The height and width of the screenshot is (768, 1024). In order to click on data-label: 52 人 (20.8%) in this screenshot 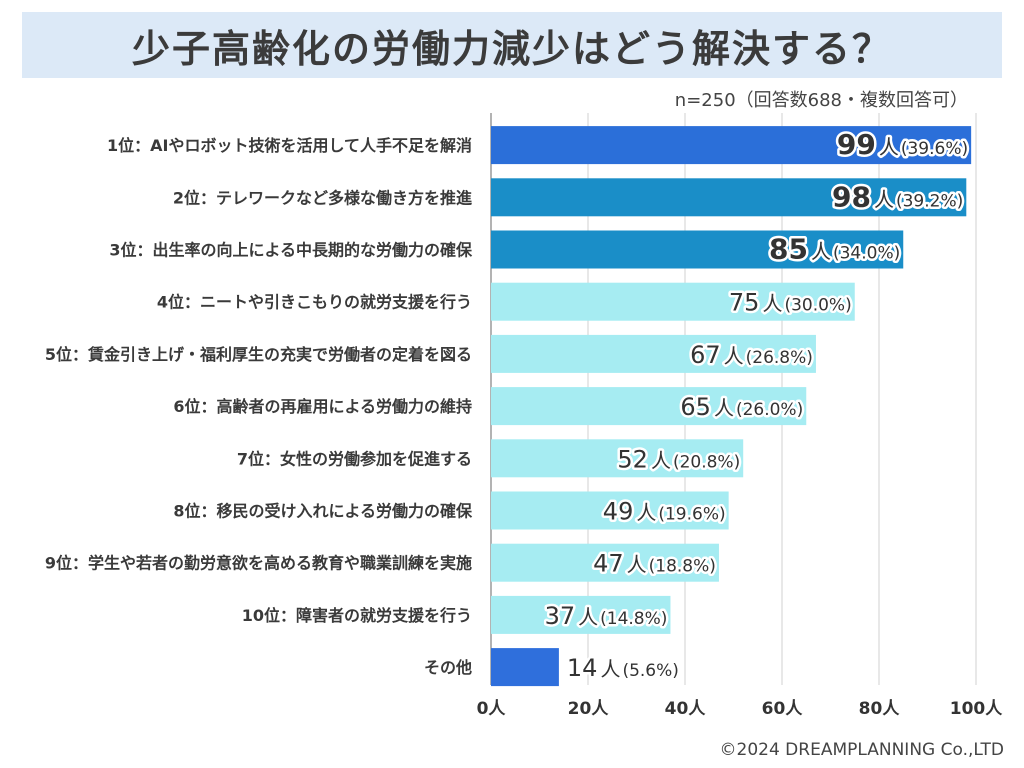, I will do `click(678, 459)`.